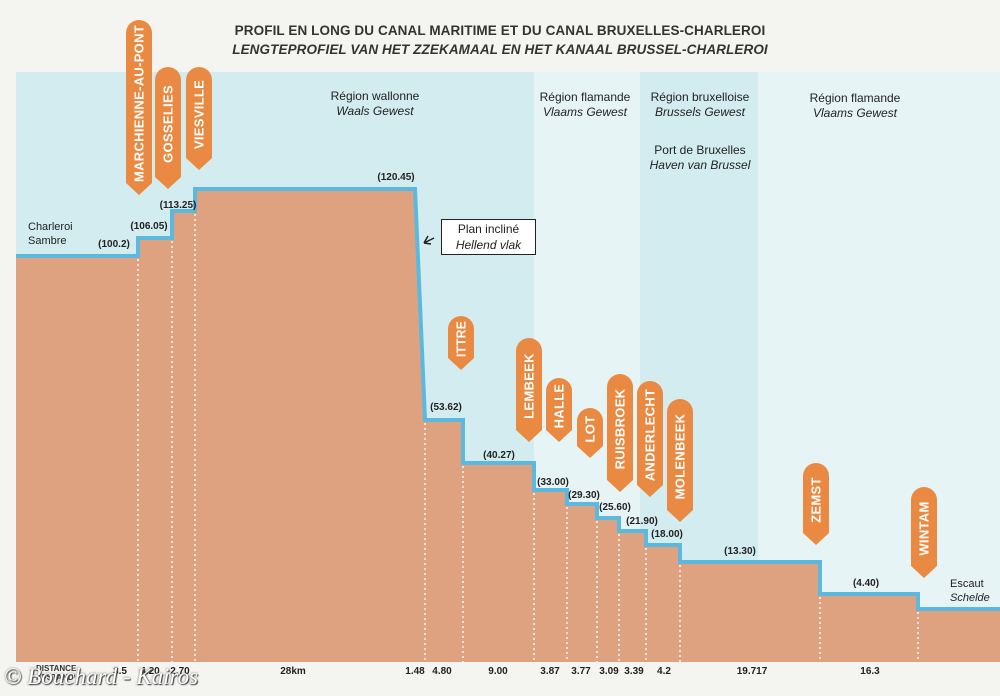 The width and height of the screenshot is (1000, 696). Describe the element at coordinates (168, 124) in the screenshot. I see `lock-name-label: GOSSELIES` at that location.